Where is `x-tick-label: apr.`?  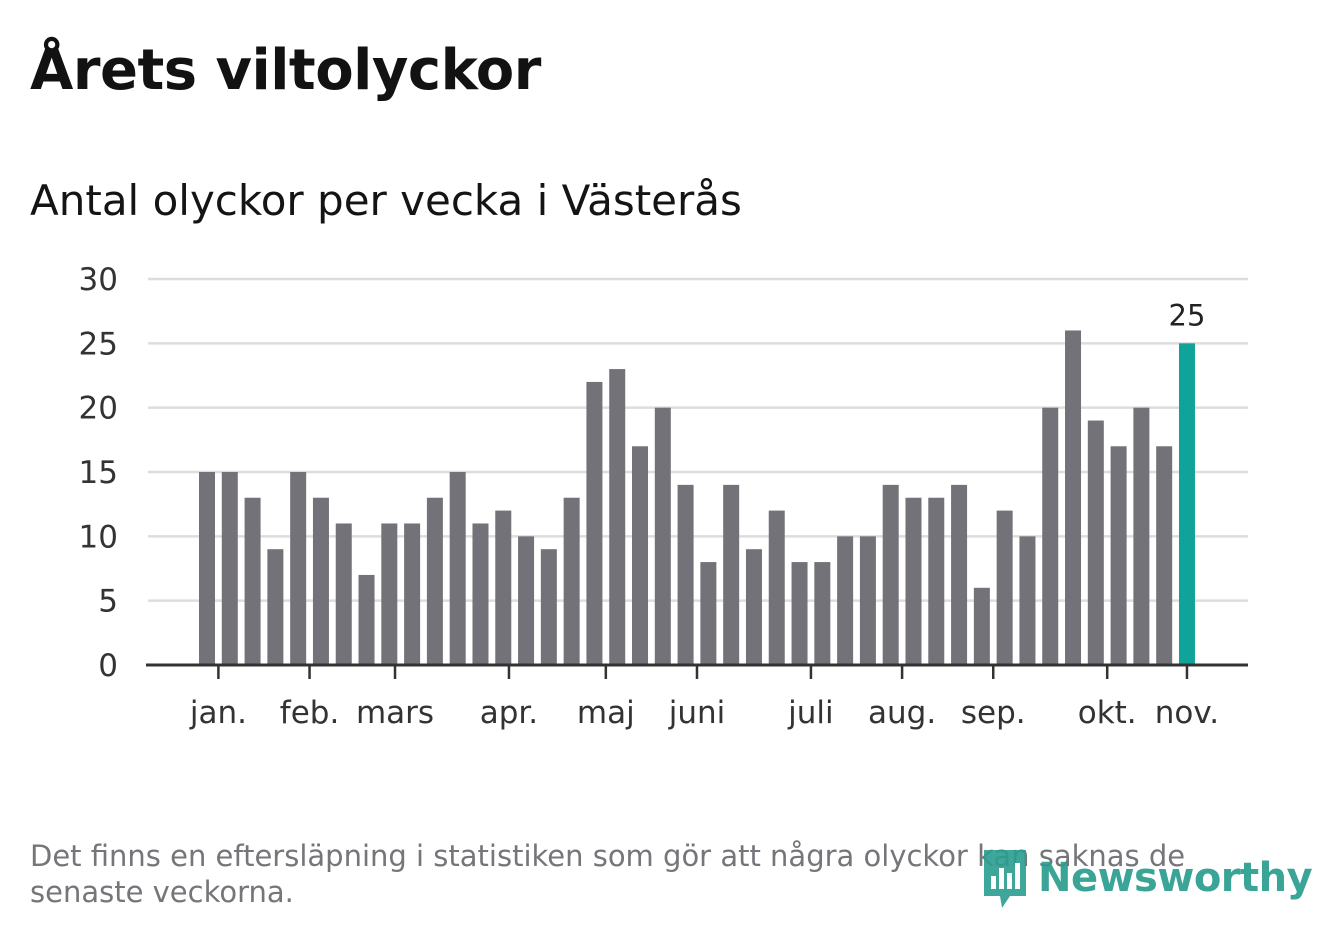
x-tick-label: apr. is located at coordinates (509, 713).